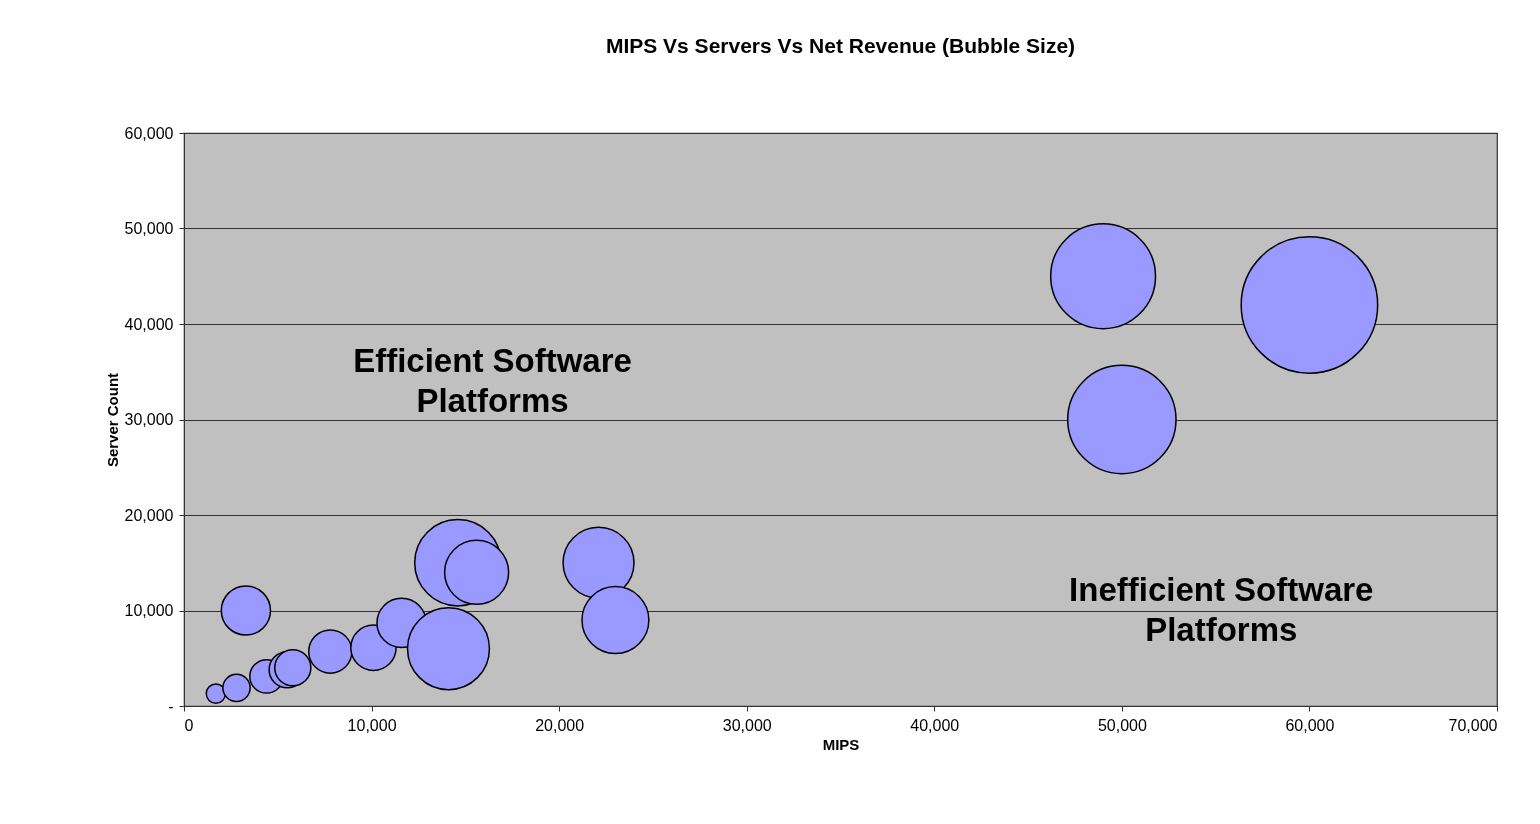 This screenshot has height=824, width=1540. What do you see at coordinates (149, 324) in the screenshot?
I see `y-tick-label: 40,000` at bounding box center [149, 324].